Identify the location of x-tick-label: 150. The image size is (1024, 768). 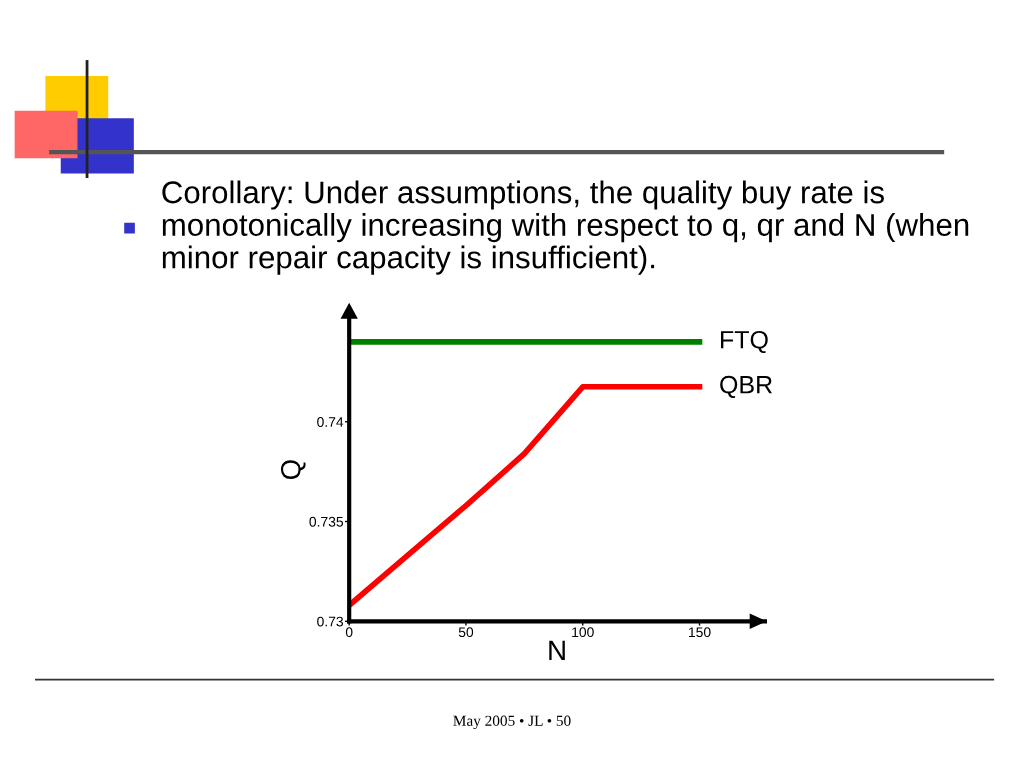
(700, 632).